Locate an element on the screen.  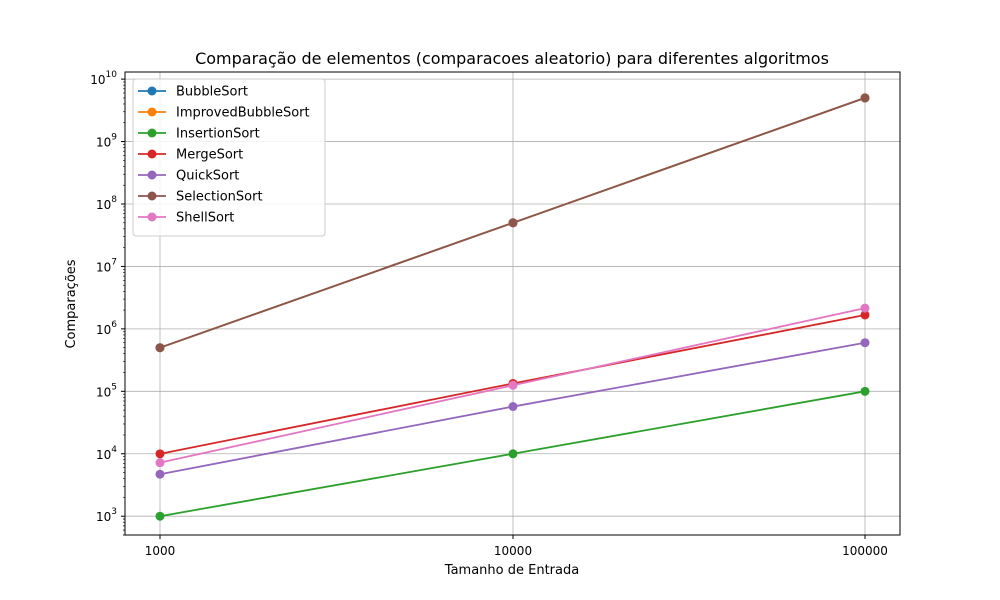
y-tick-label: 10³ is located at coordinates (106, 515).